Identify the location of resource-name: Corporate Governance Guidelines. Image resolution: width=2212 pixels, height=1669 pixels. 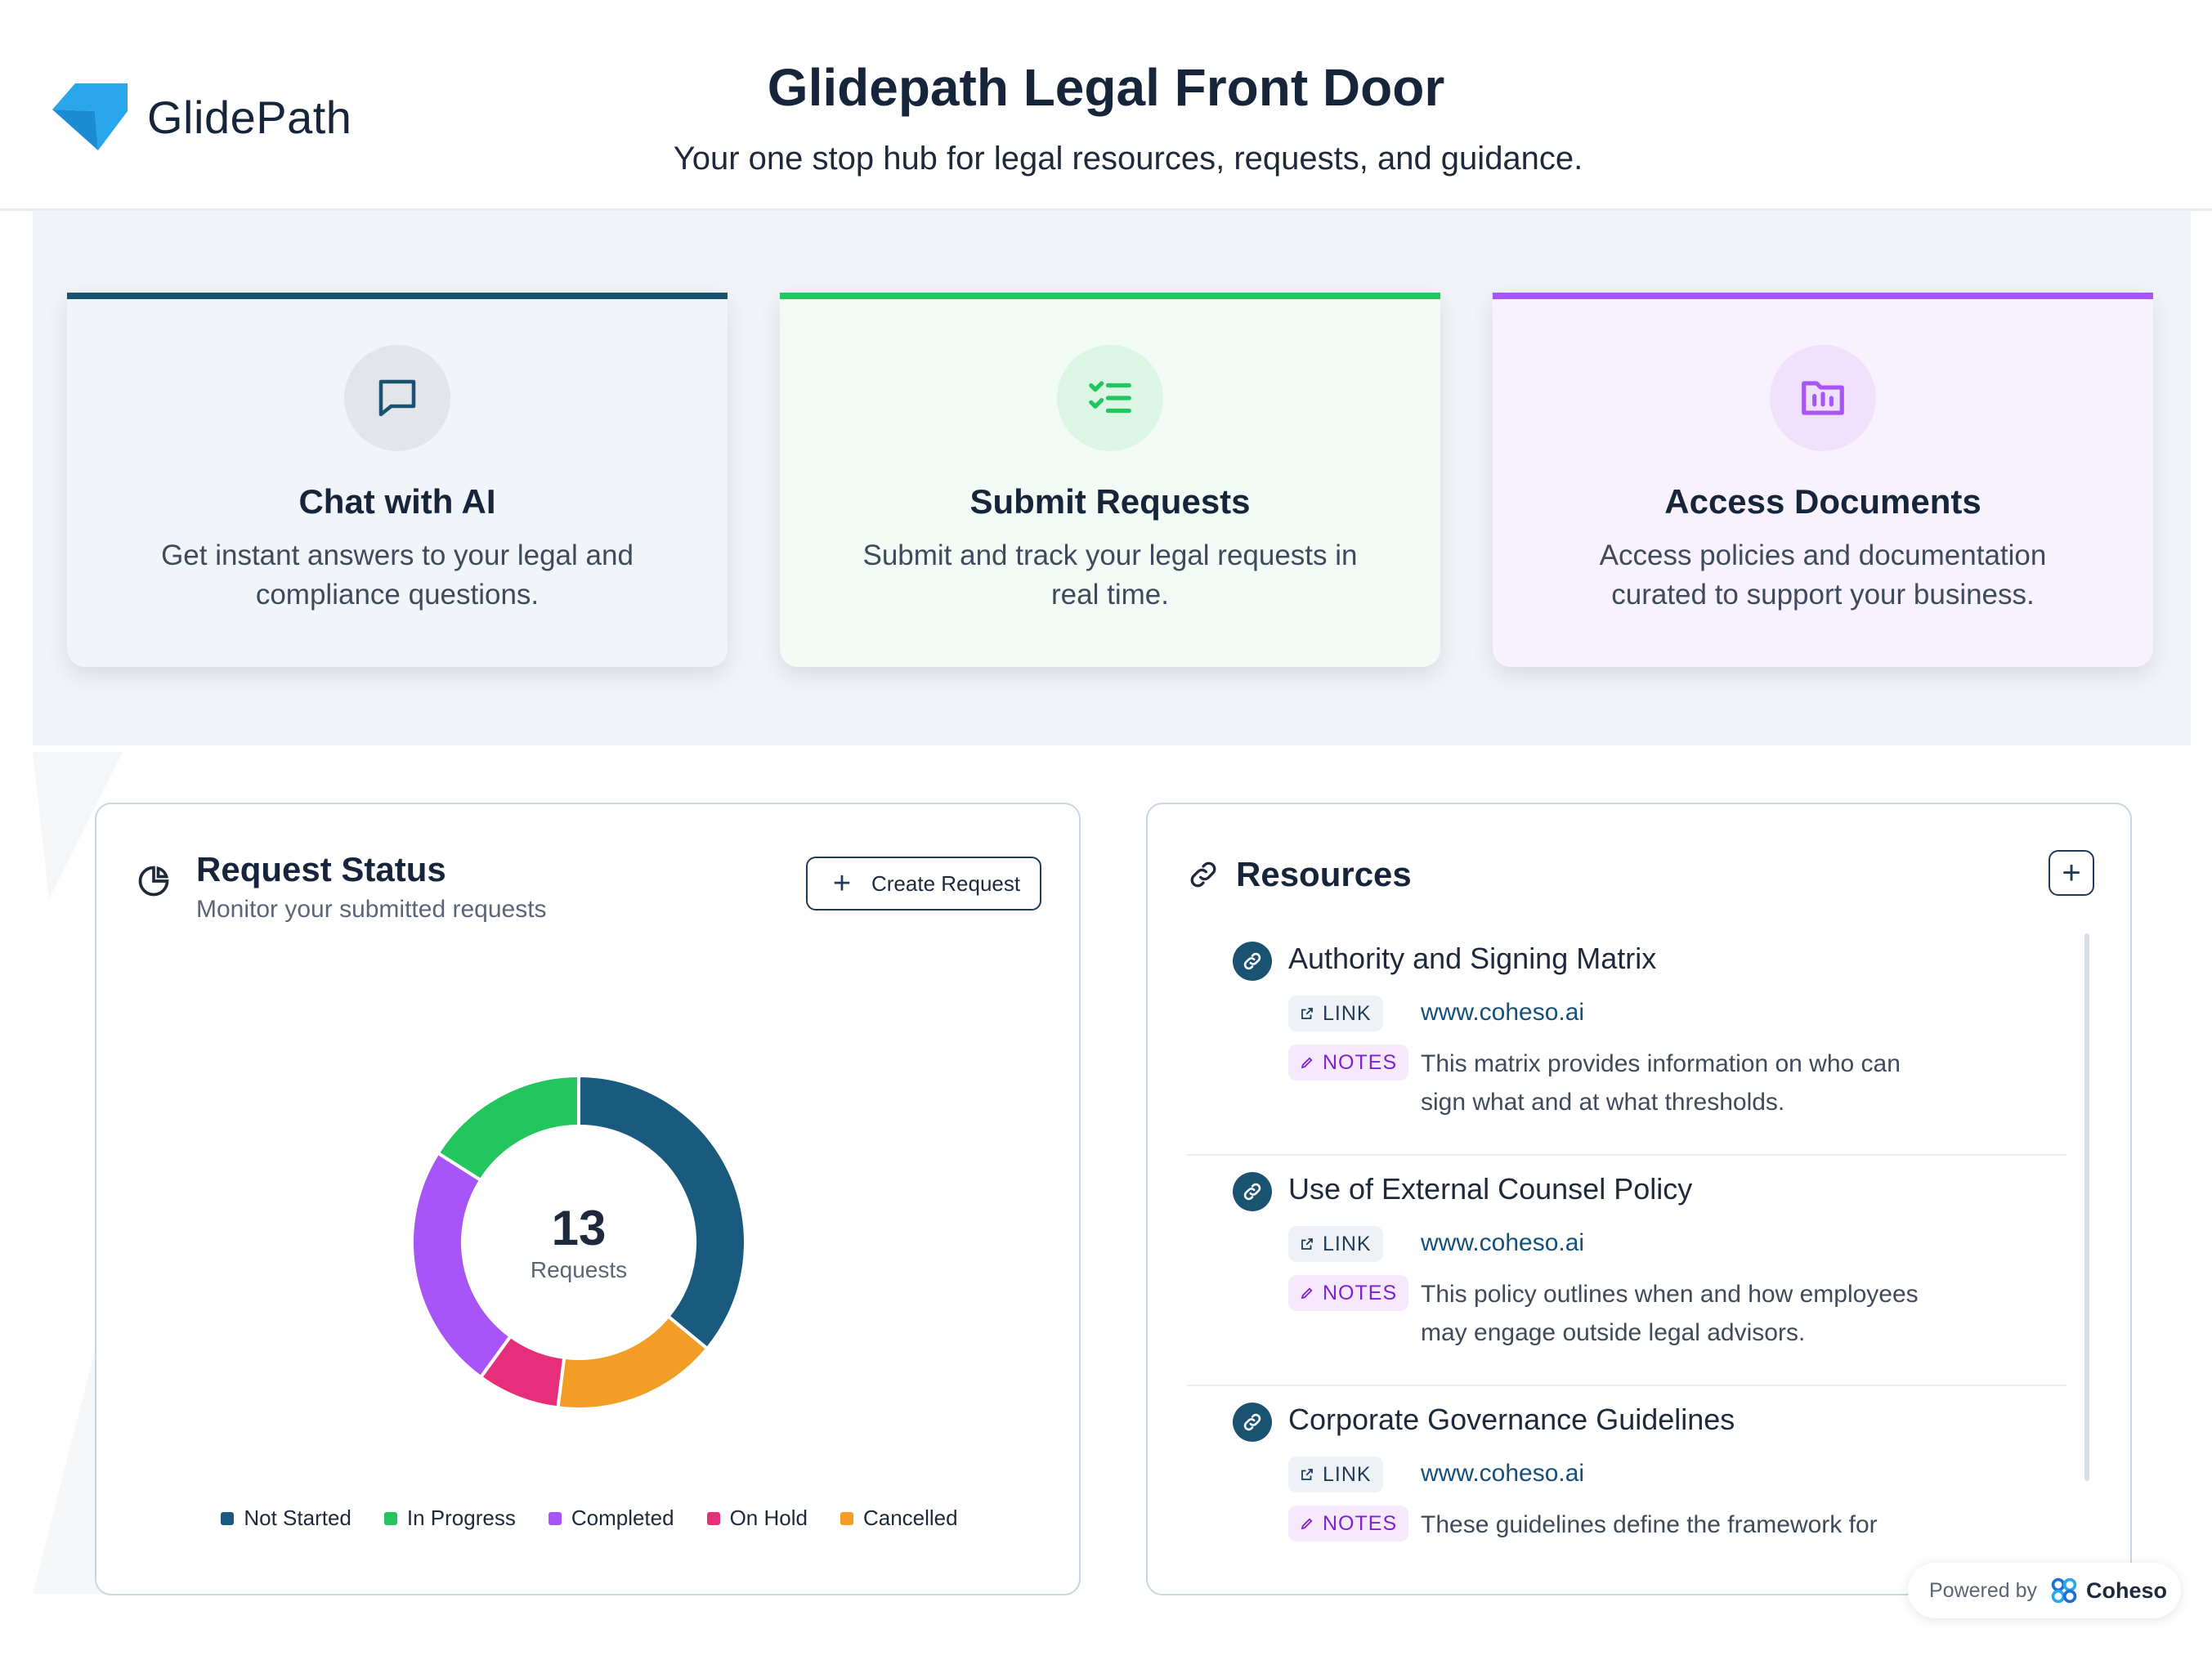
(1511, 1419).